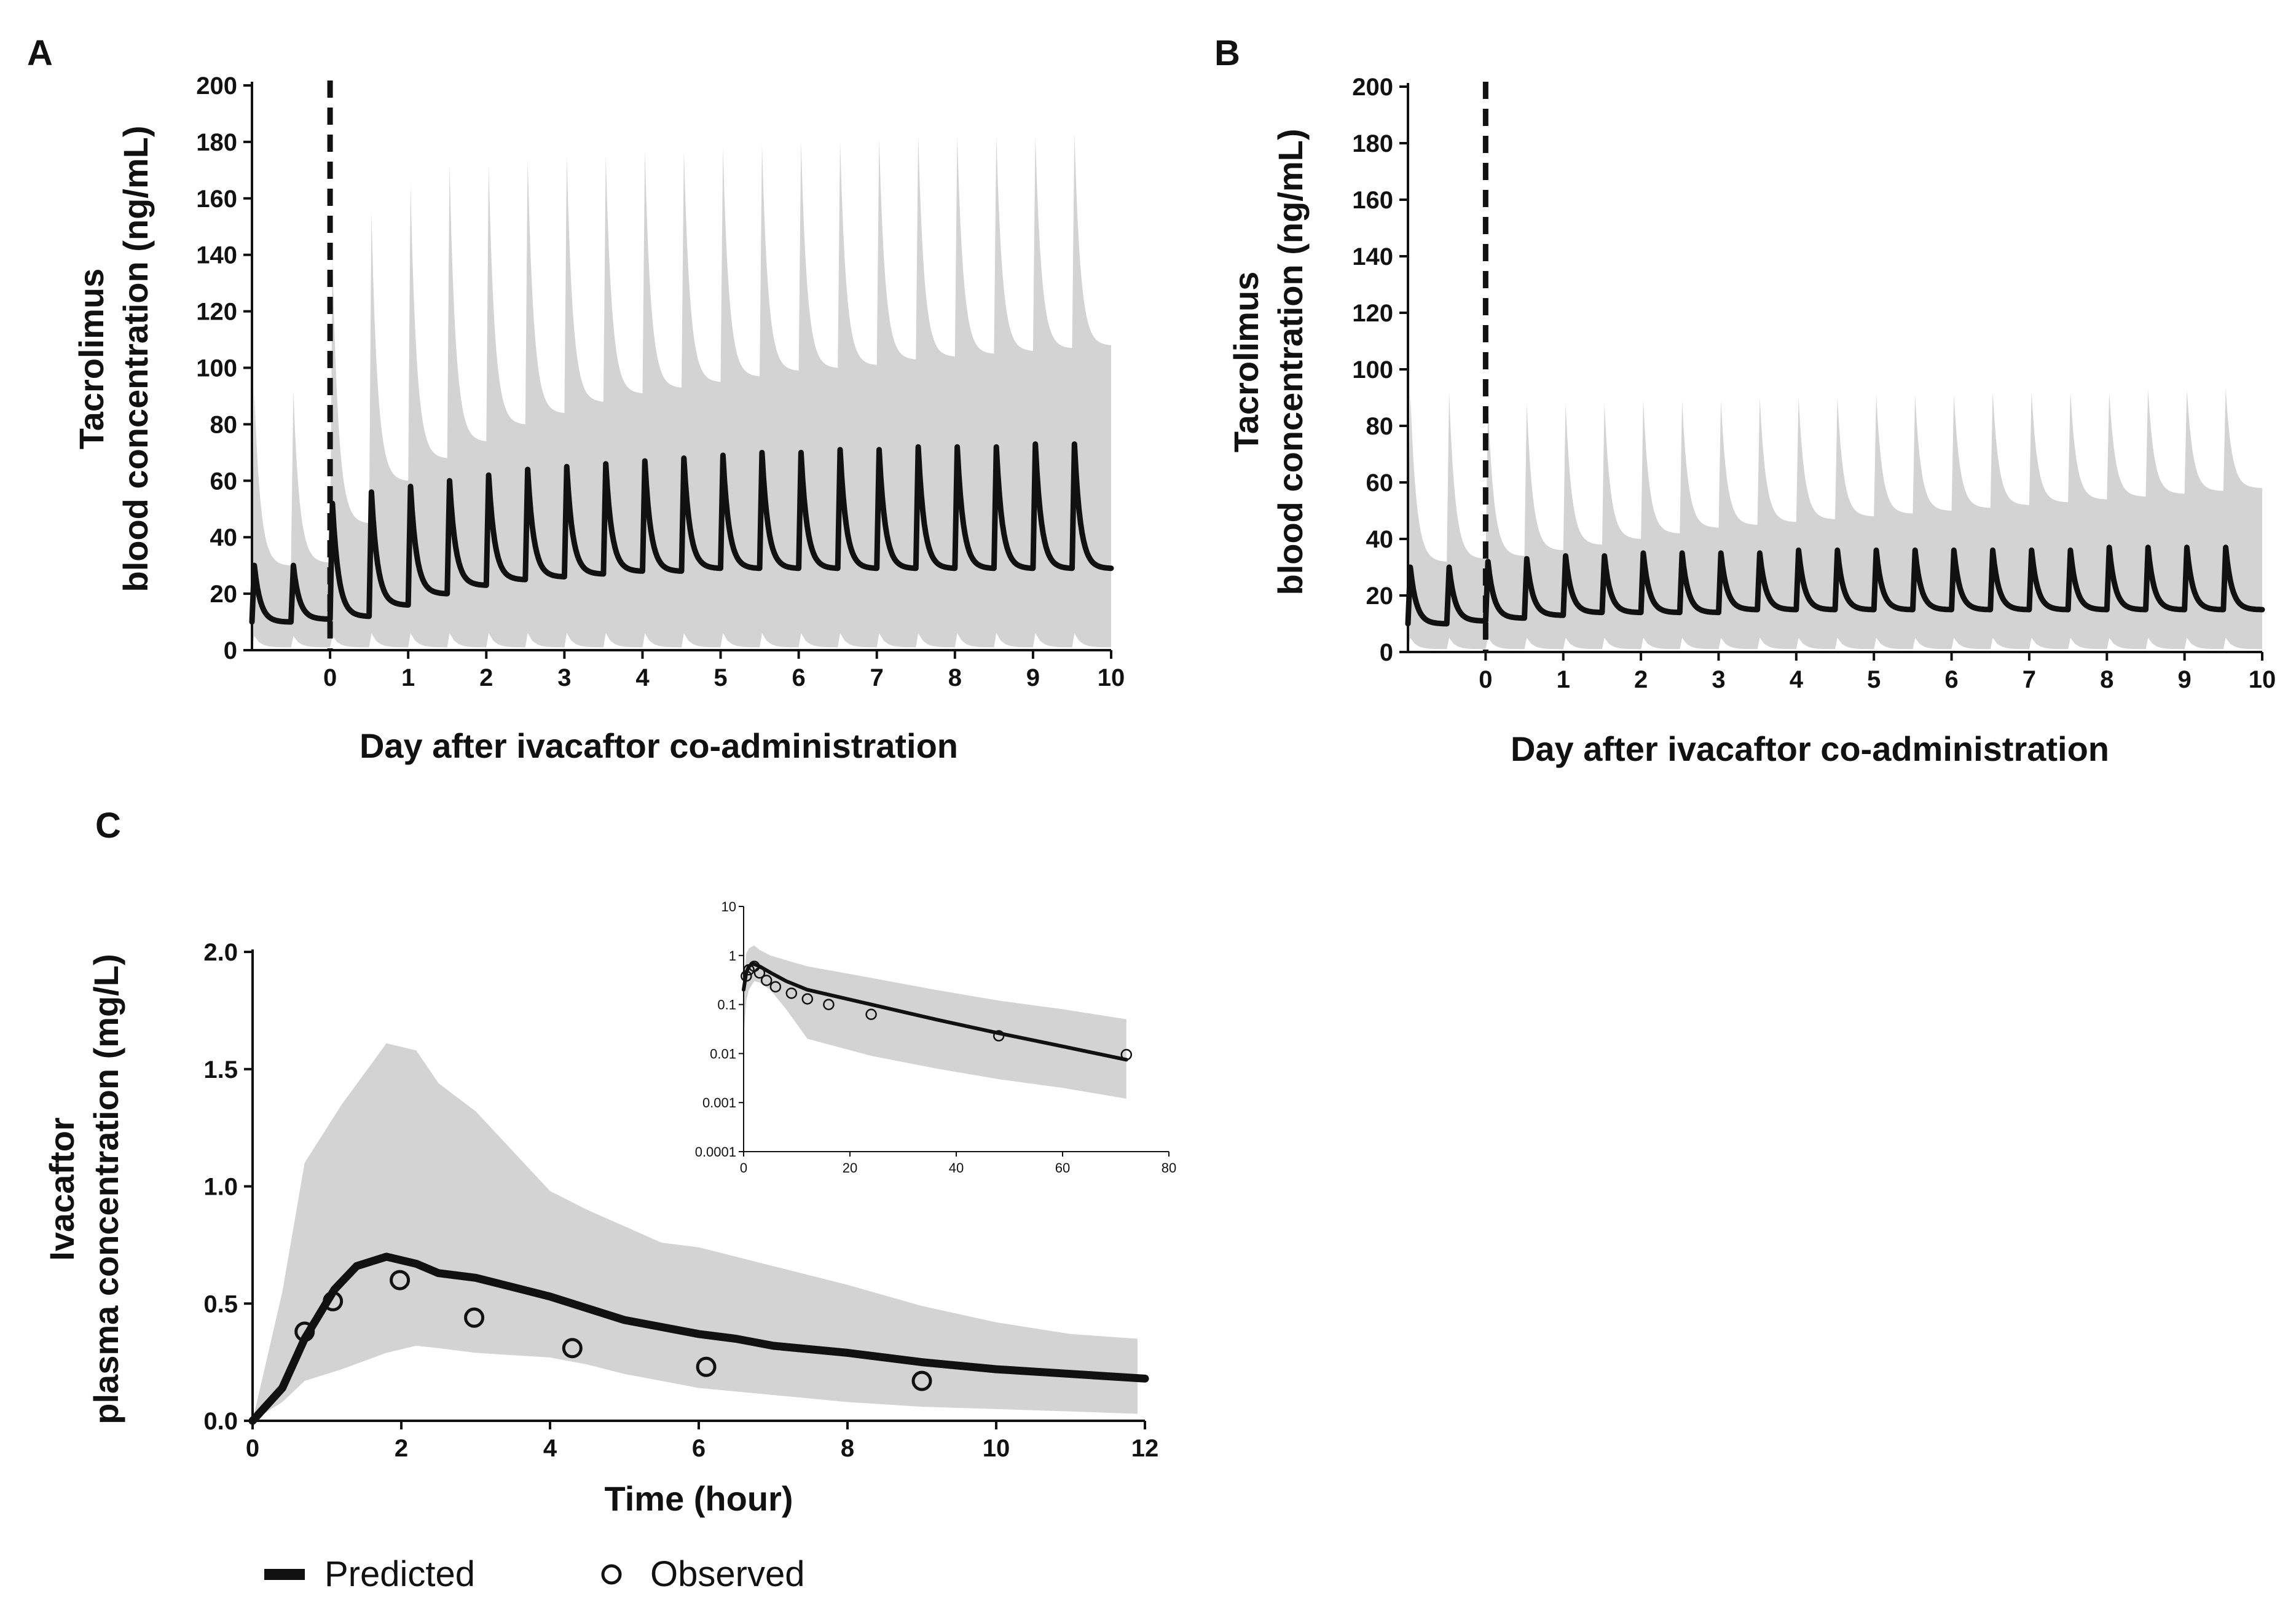 The width and height of the screenshot is (2296, 1607). I want to click on panel-c-ylabel-line1: Ivacaftor, so click(61, 1188).